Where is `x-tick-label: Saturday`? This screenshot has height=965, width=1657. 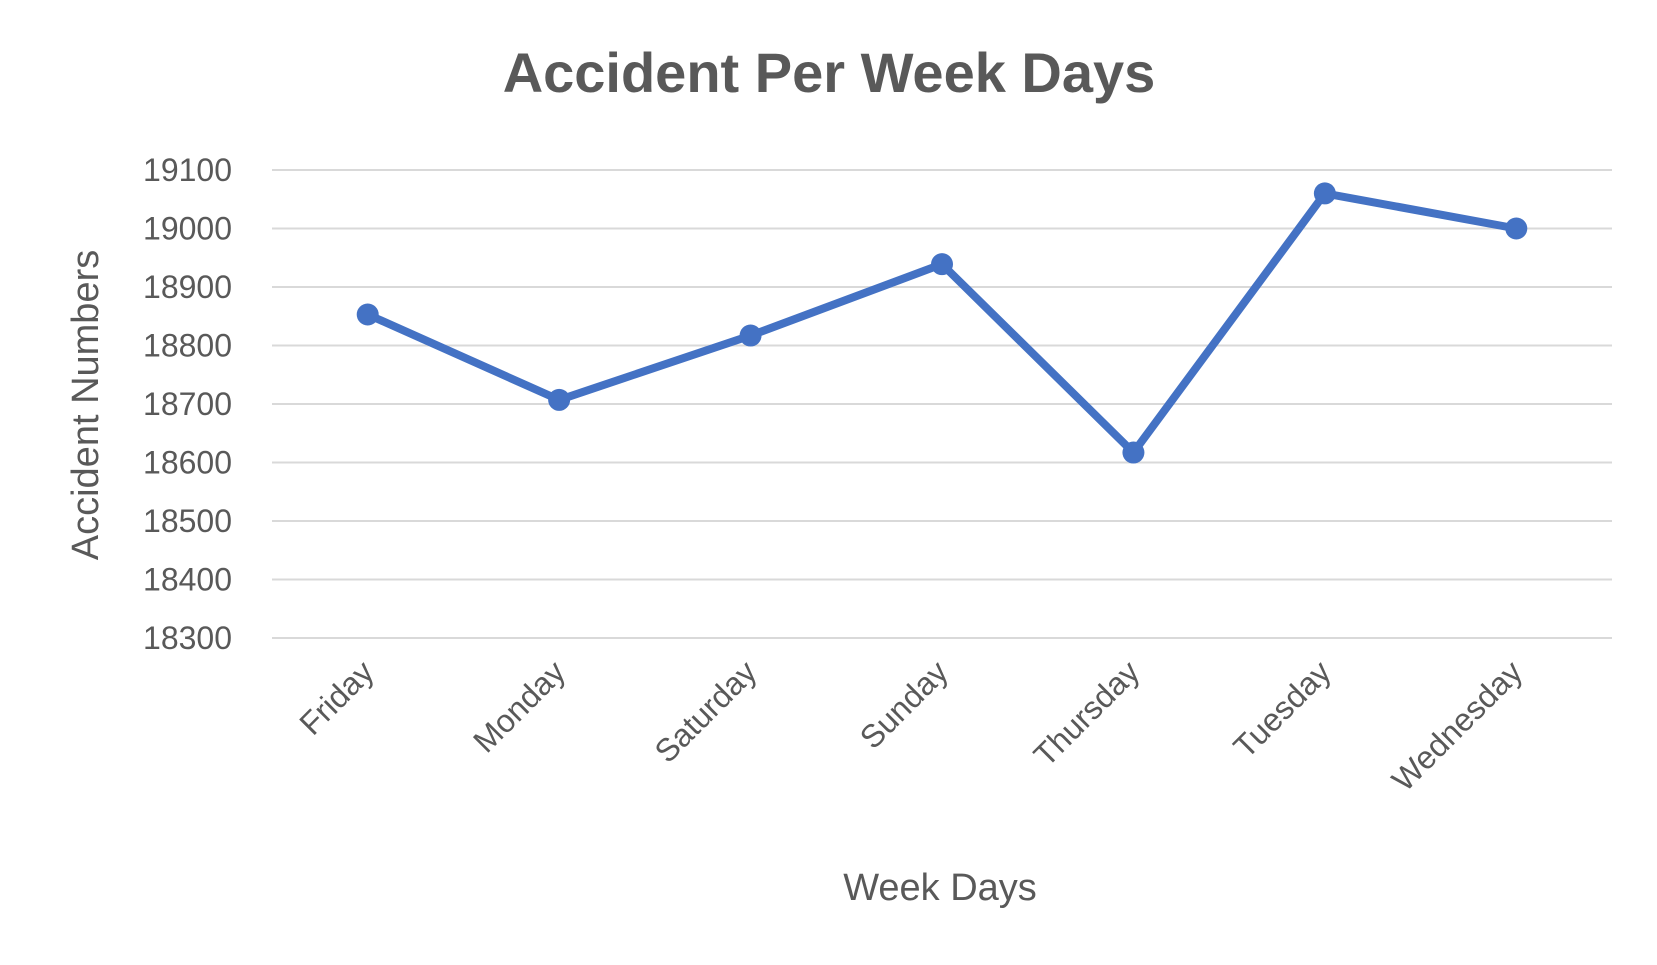
x-tick-label: Saturday is located at coordinates (706, 711).